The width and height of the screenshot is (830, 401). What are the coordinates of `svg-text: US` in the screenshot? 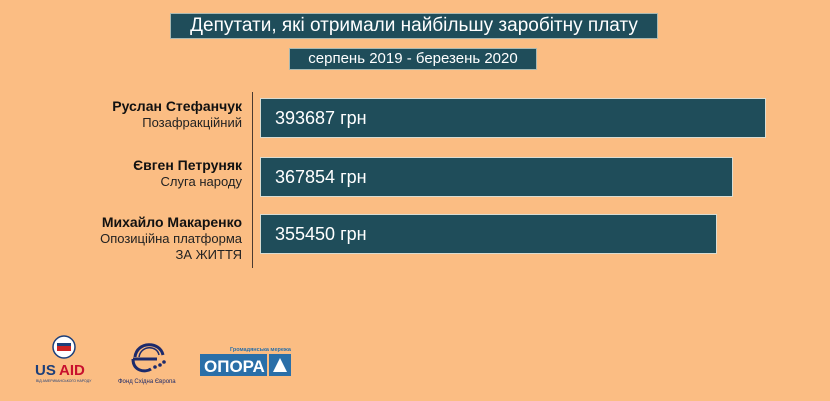 It's located at (45, 370).